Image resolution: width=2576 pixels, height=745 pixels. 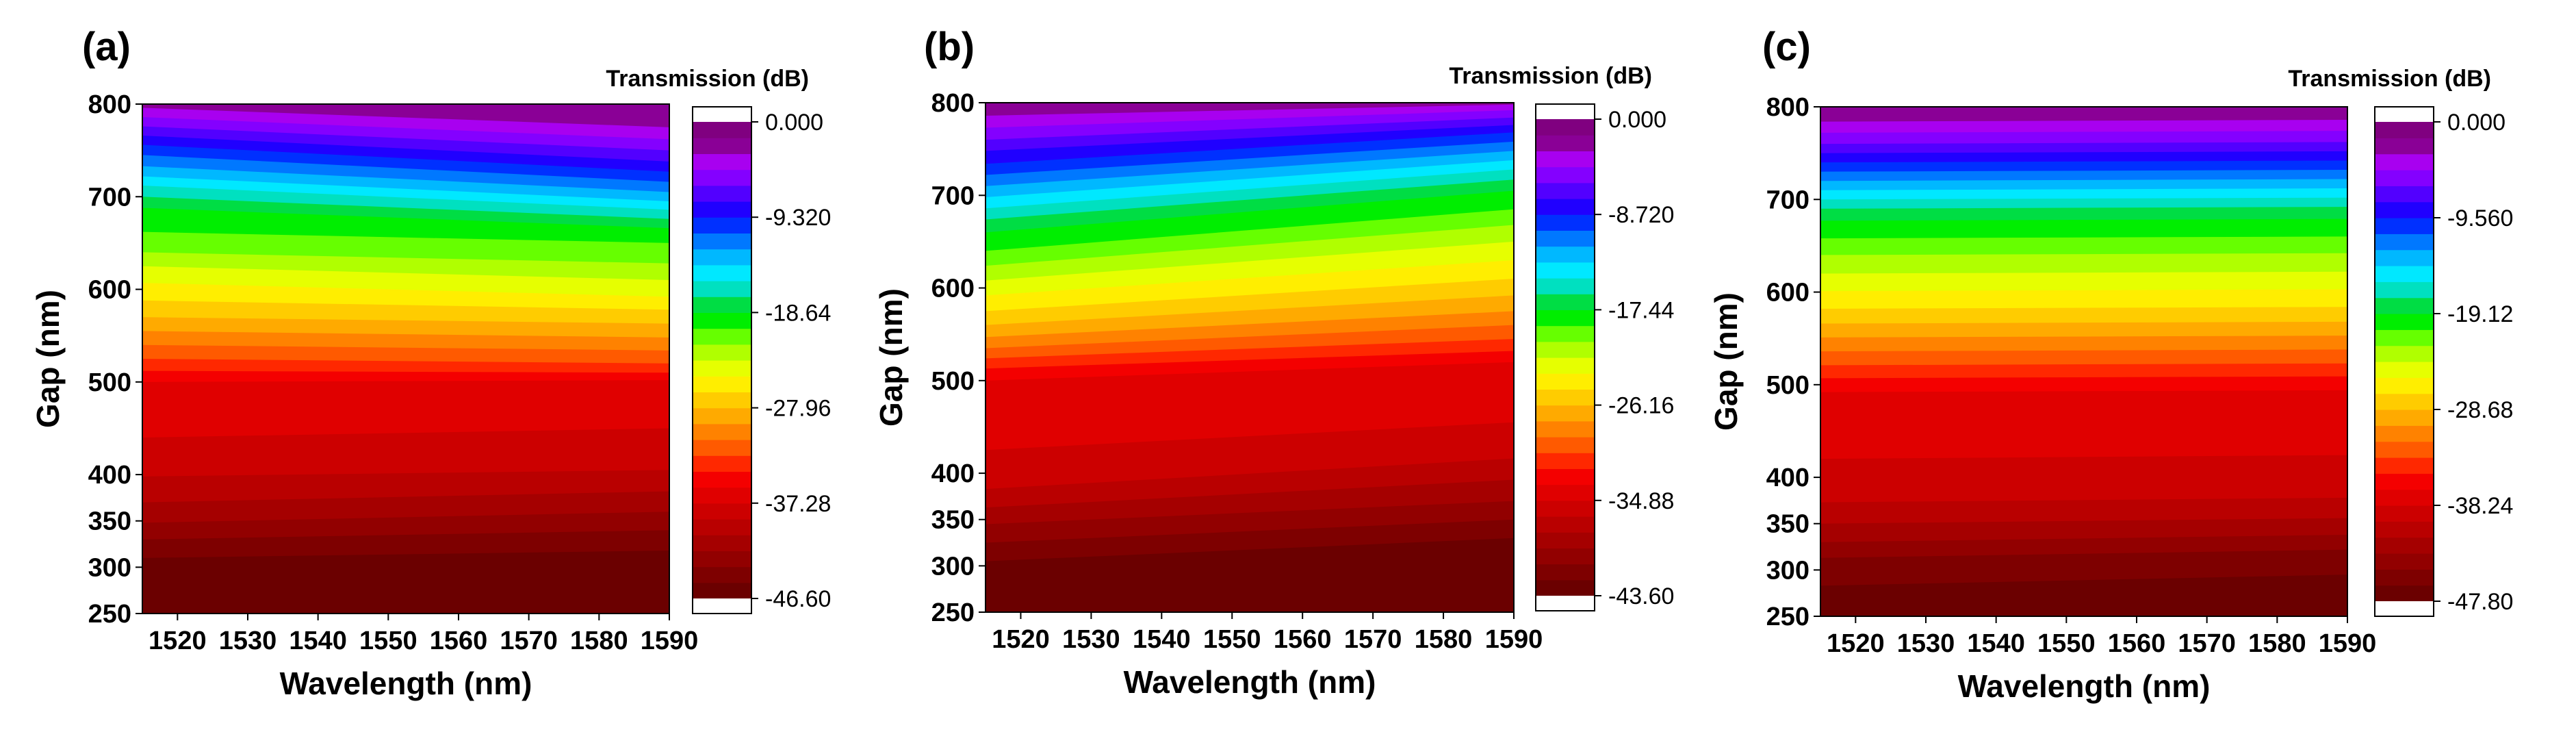 I want to click on colorbar-tick-label: -18.64, so click(x=798, y=313).